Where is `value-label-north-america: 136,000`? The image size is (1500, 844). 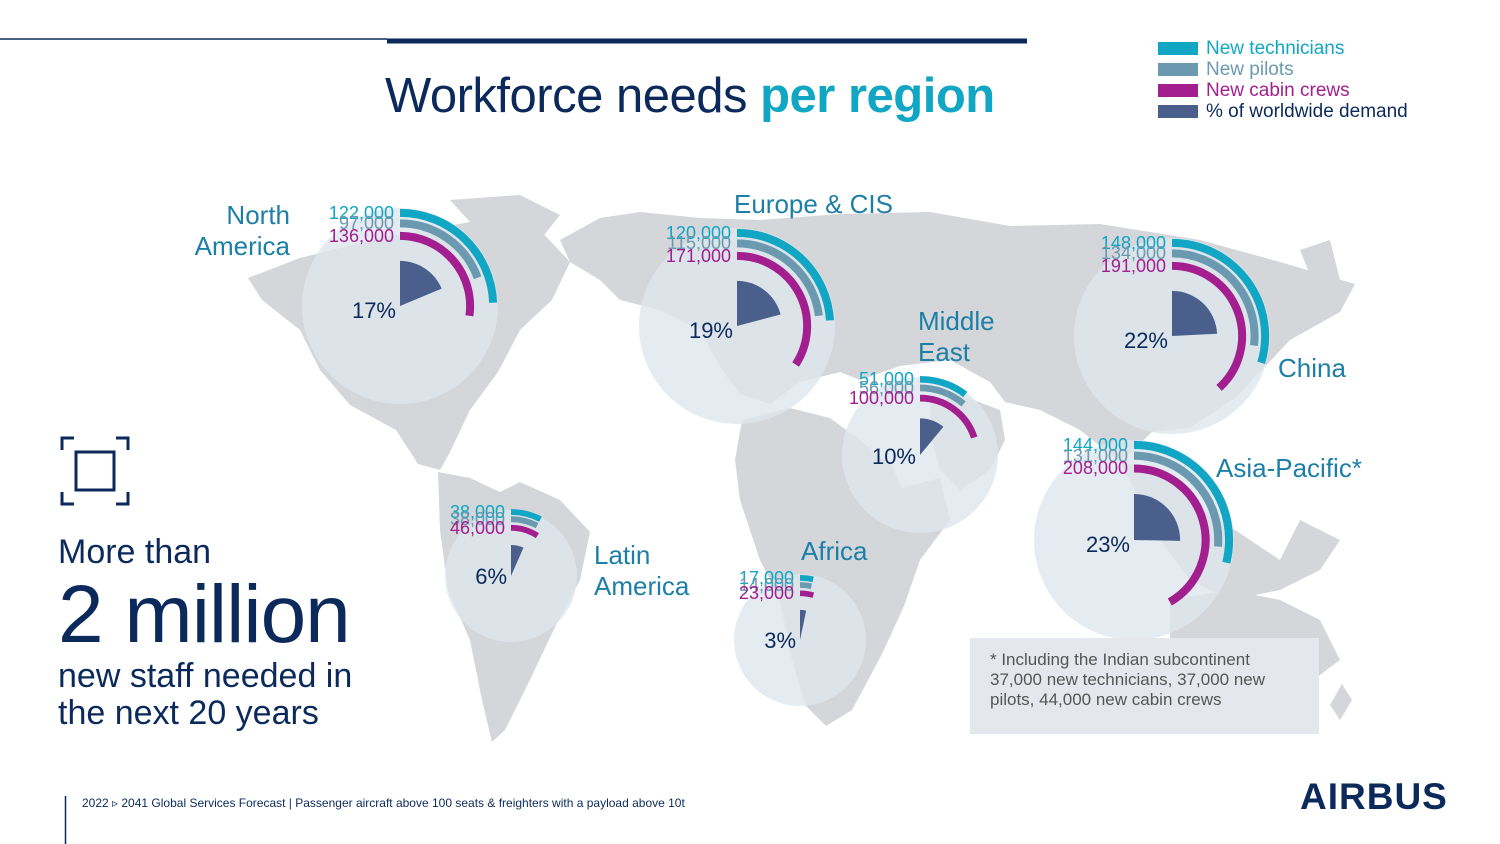
value-label-north-america: 136,000 is located at coordinates (361, 235).